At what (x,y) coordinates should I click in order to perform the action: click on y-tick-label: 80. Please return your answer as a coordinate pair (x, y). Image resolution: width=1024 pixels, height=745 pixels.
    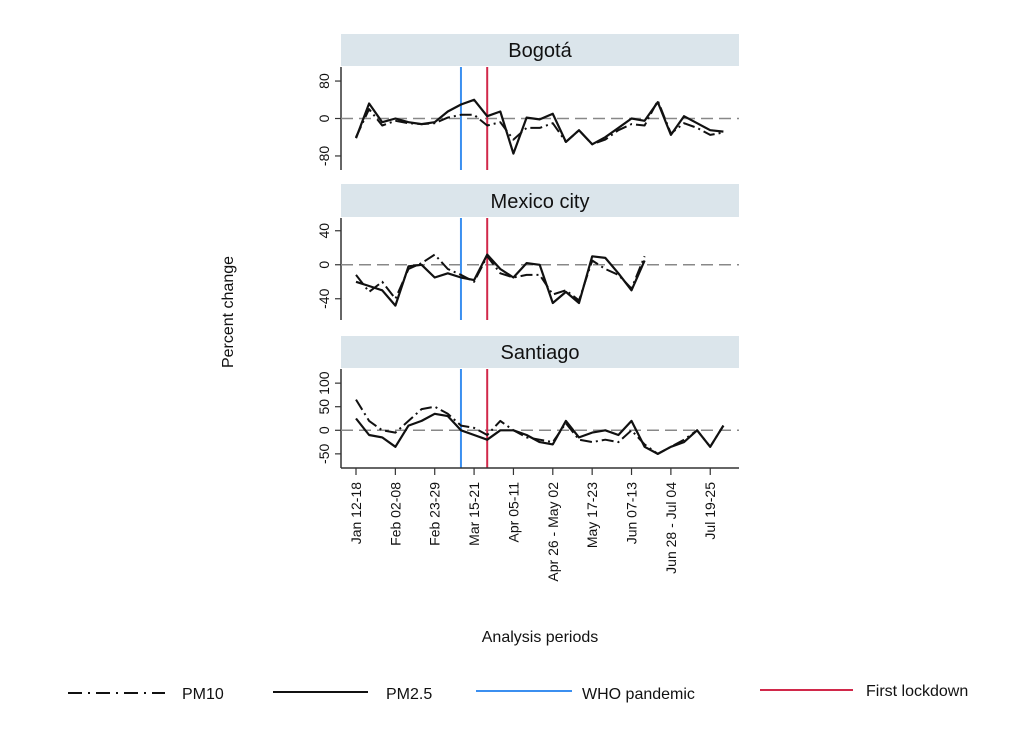
    Looking at the image, I should click on (324, 81).